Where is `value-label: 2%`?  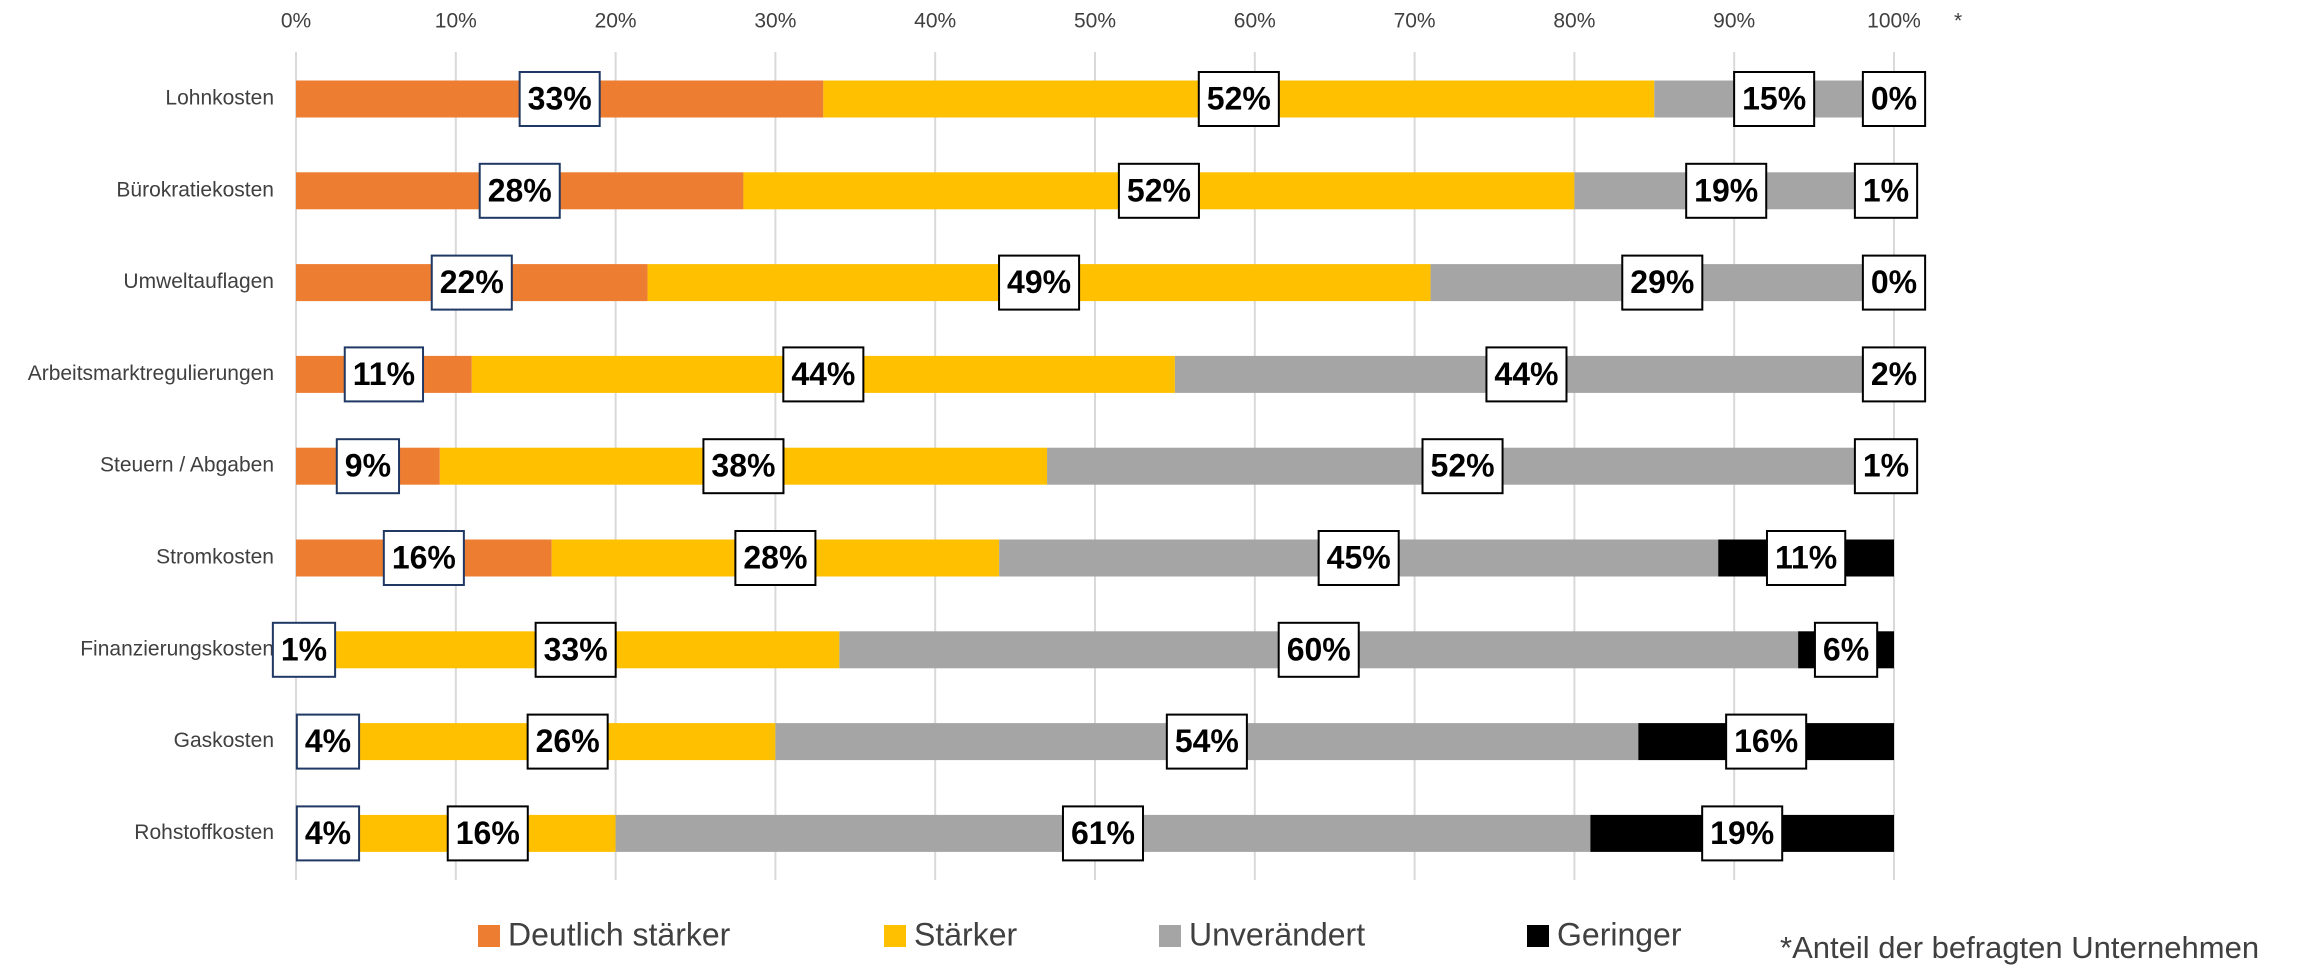
value-label: 2% is located at coordinates (1894, 374).